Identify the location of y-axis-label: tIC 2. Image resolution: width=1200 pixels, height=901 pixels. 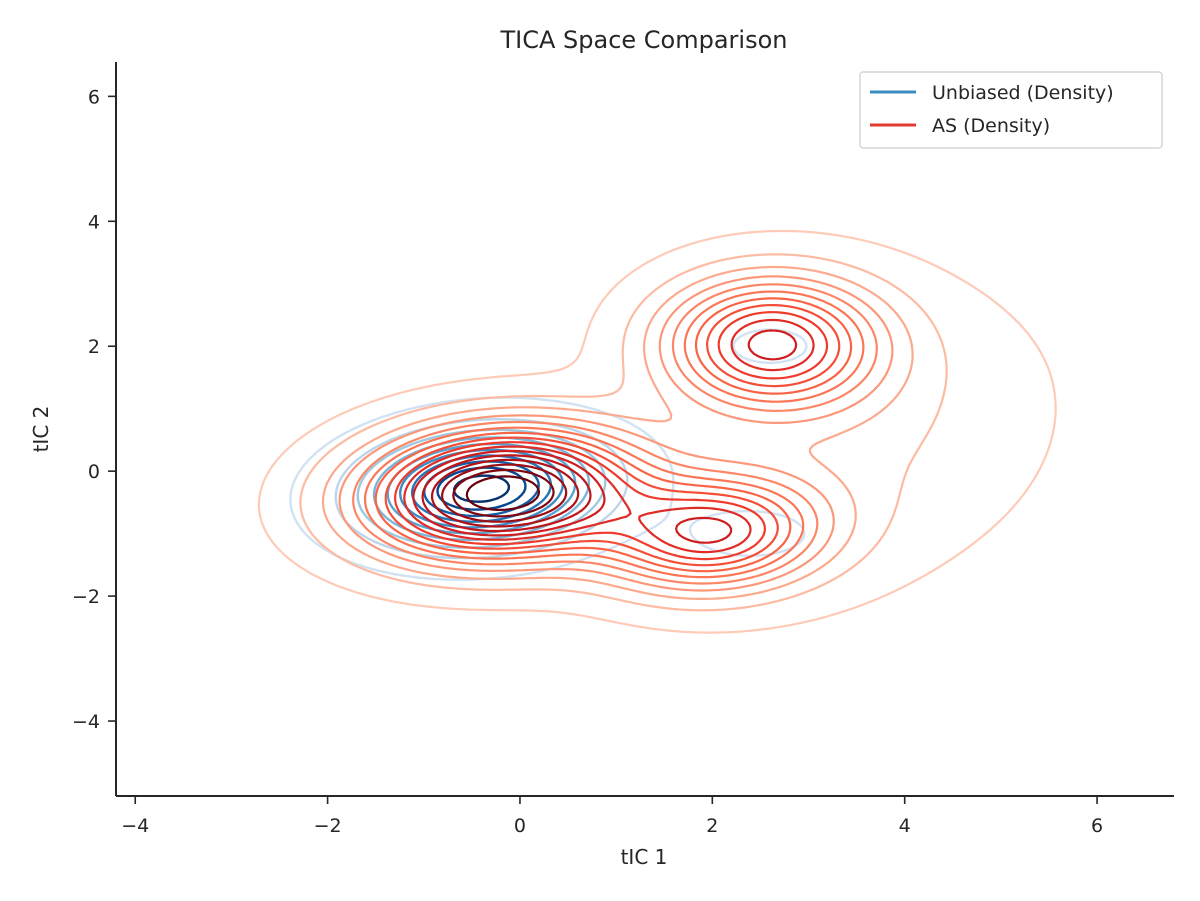
(41, 429).